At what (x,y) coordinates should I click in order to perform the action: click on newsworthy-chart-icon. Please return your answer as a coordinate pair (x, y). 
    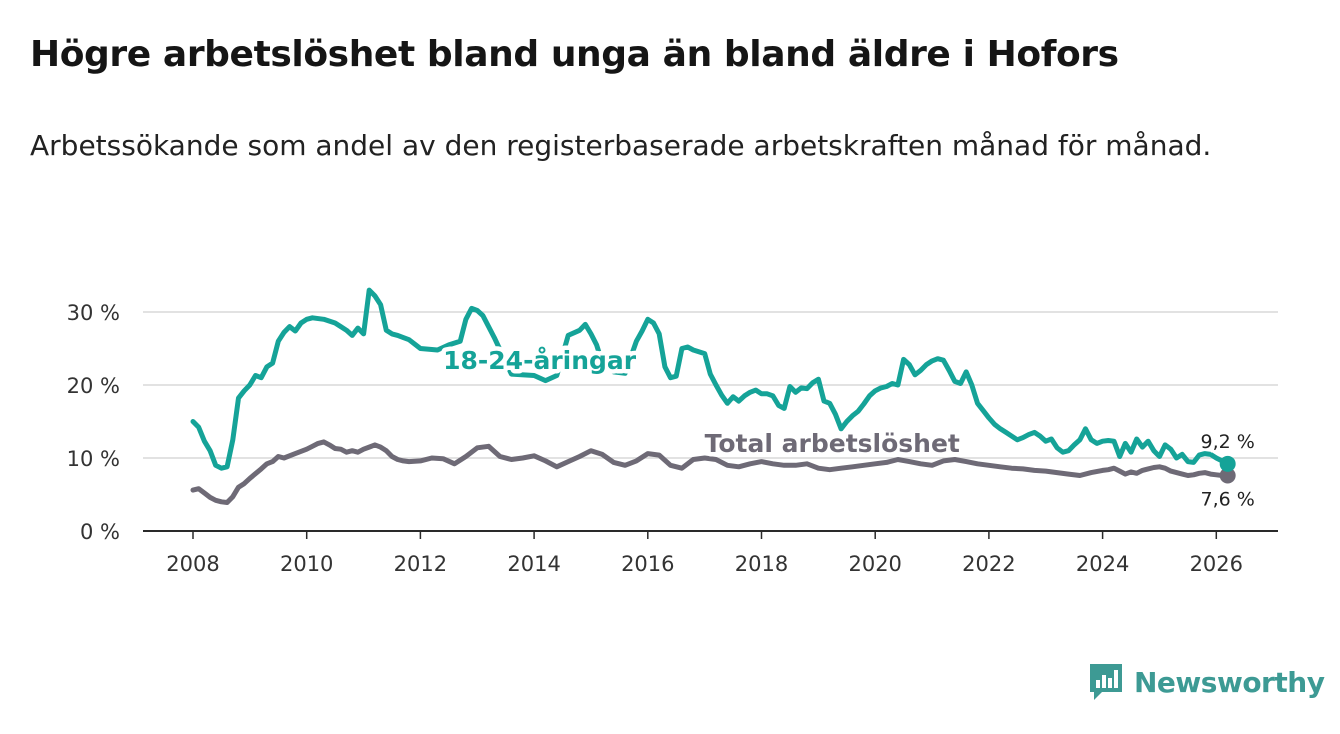
    Looking at the image, I should click on (1106, 682).